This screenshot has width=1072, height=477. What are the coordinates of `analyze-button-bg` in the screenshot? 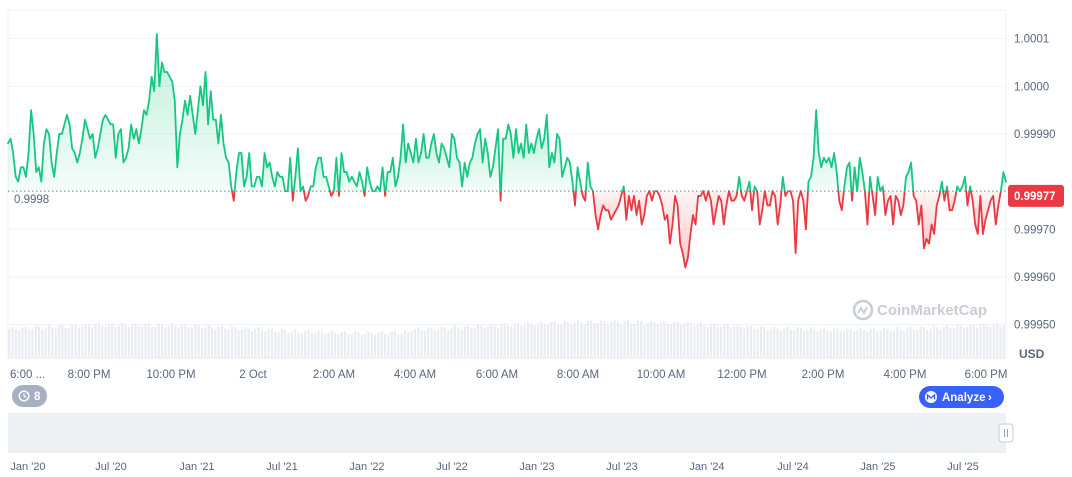 It's located at (961, 397).